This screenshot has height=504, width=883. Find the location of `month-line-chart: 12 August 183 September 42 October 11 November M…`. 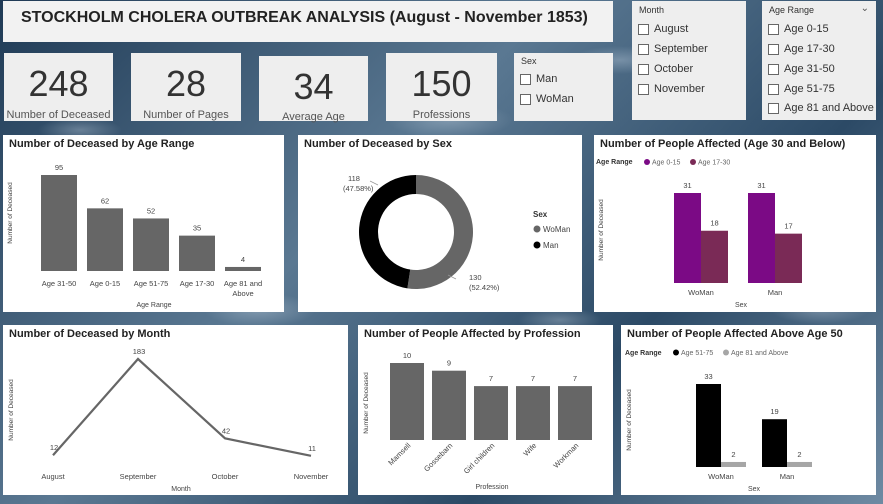

month-line-chart: 12 August 183 September 42 October 11 November M… is located at coordinates (168, 420).